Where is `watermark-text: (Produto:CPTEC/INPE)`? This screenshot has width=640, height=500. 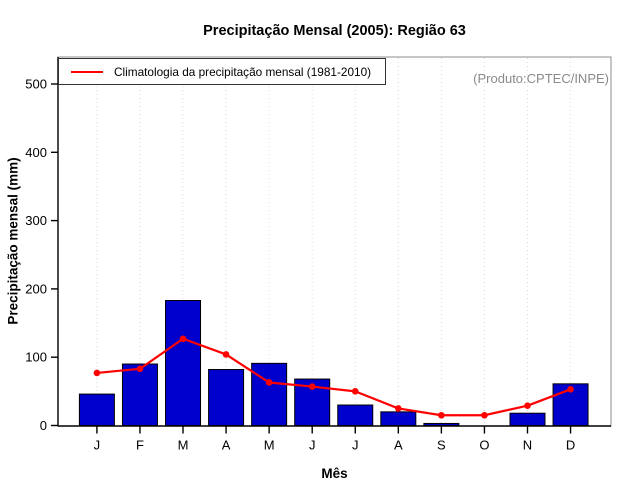
watermark-text: (Produto:CPTEC/INPE) is located at coordinates (541, 78).